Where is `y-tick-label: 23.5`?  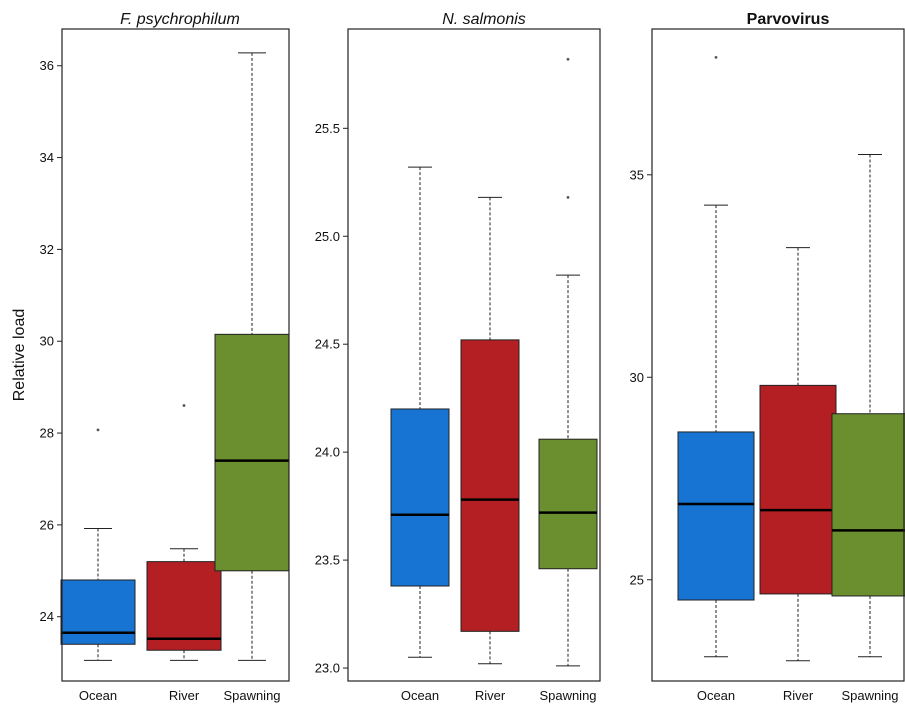
y-tick-label: 23.5 is located at coordinates (327, 560).